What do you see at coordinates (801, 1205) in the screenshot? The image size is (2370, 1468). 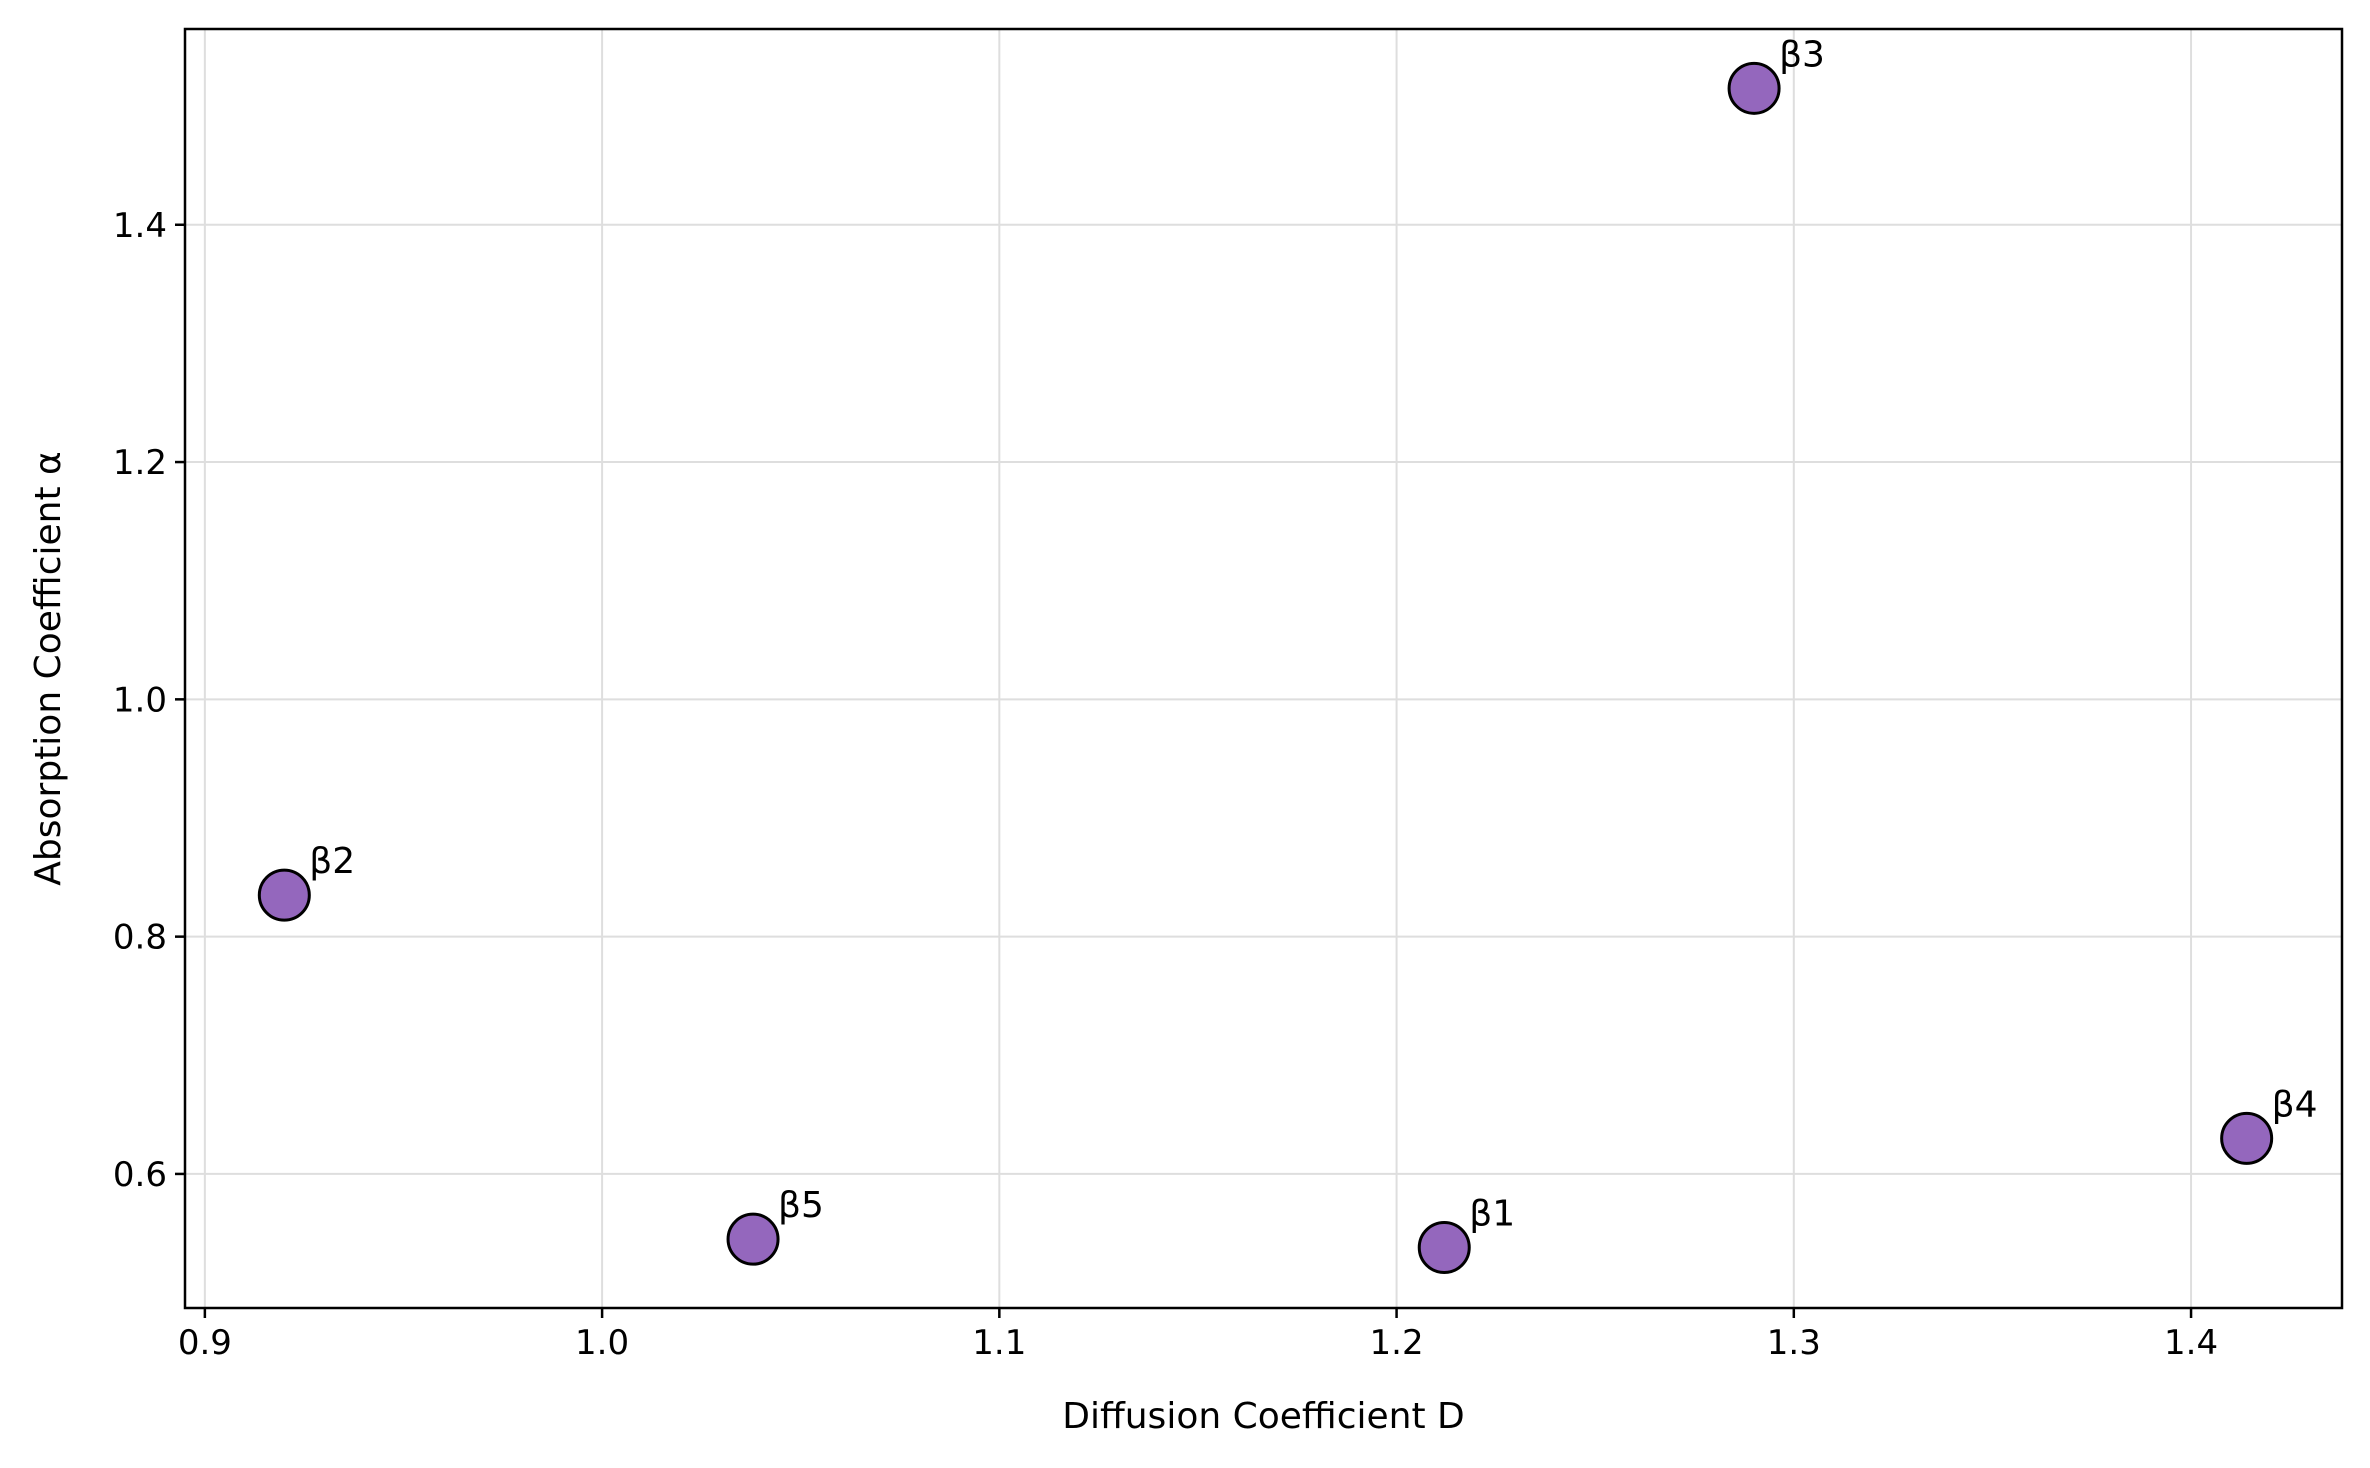 I see `data-point-label: β5` at bounding box center [801, 1205].